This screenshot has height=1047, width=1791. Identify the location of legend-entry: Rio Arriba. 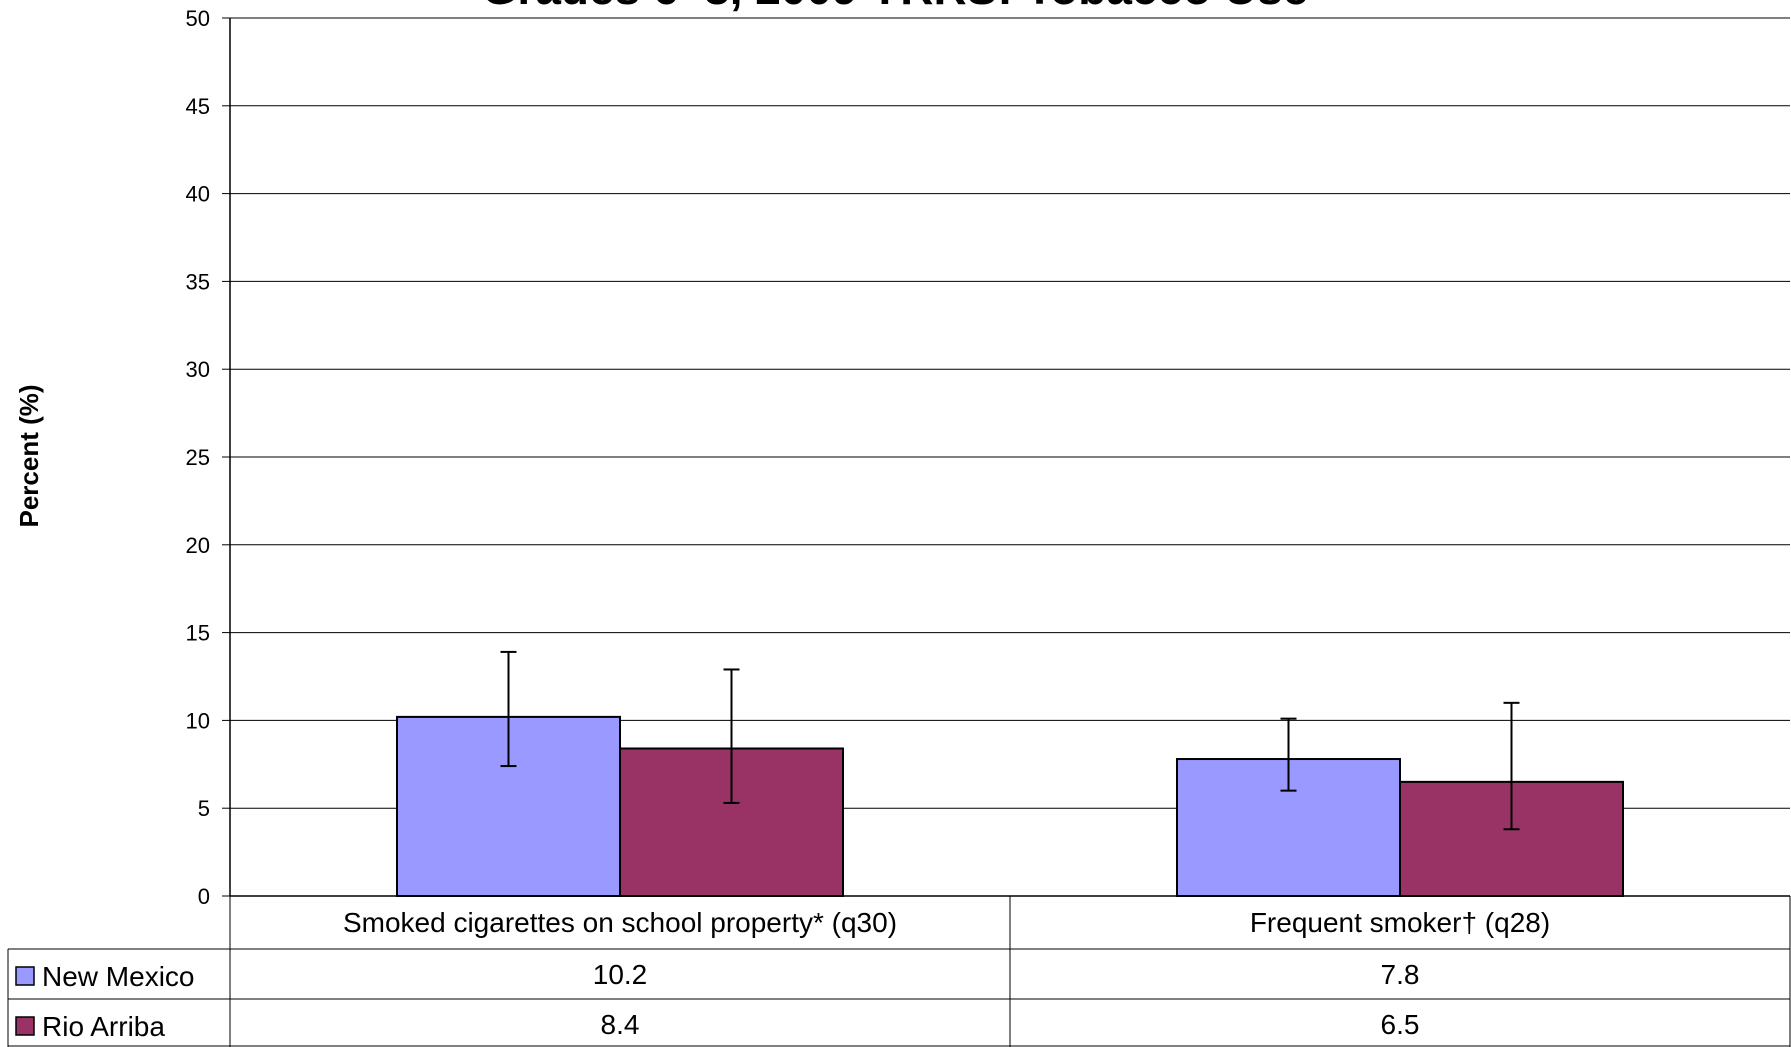
(103, 1026).